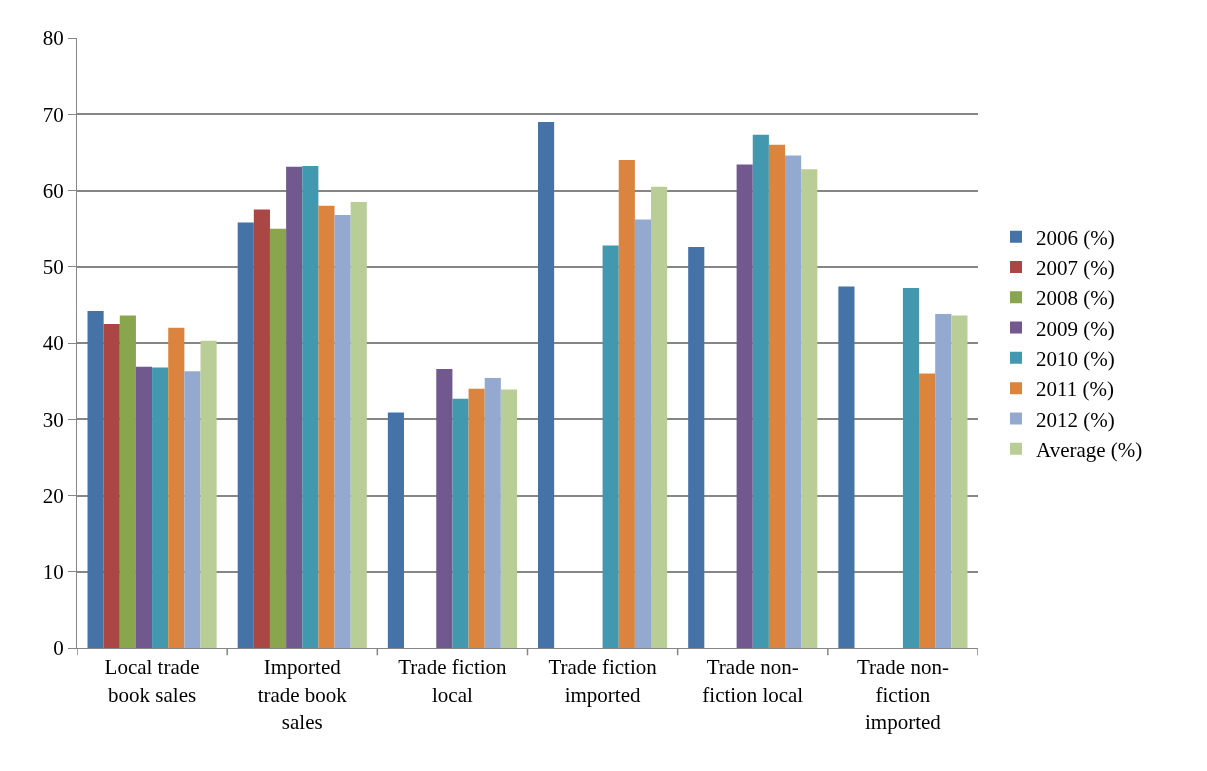 This screenshot has height=771, width=1207. I want to click on y-tick-label: 70, so click(53, 114).